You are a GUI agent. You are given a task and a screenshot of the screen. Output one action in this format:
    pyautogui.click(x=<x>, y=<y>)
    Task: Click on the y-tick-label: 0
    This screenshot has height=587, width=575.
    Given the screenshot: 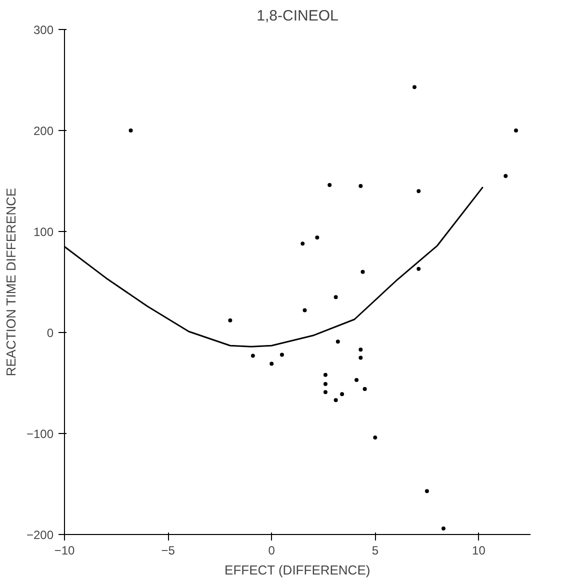 What is the action you would take?
    pyautogui.click(x=50, y=333)
    